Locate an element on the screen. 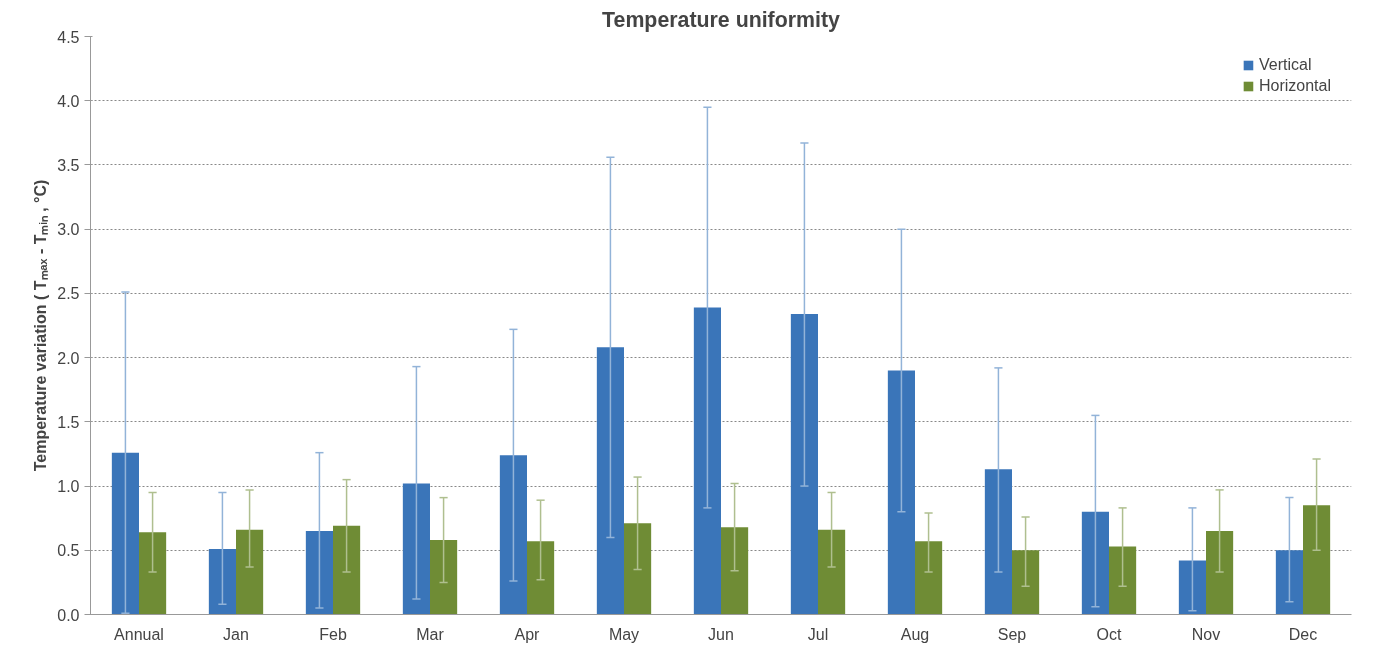 The height and width of the screenshot is (654, 1391). y-tick-label: 0.5 is located at coordinates (68, 551).